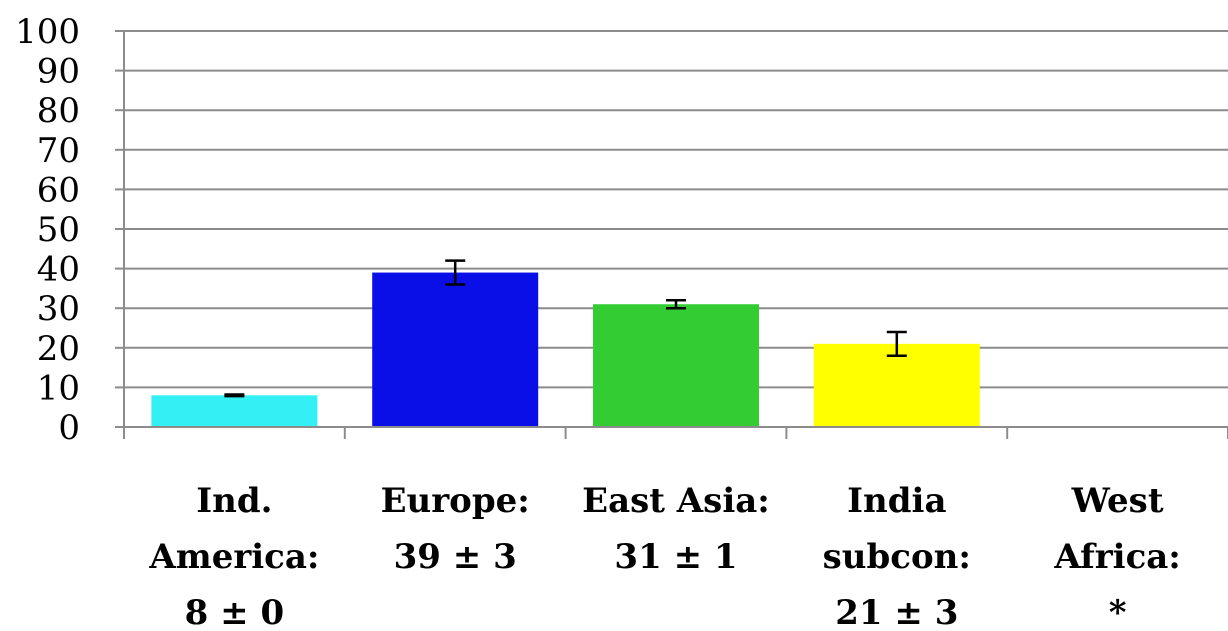  I want to click on x-category-label-line: 39 ± 3, so click(455, 557).